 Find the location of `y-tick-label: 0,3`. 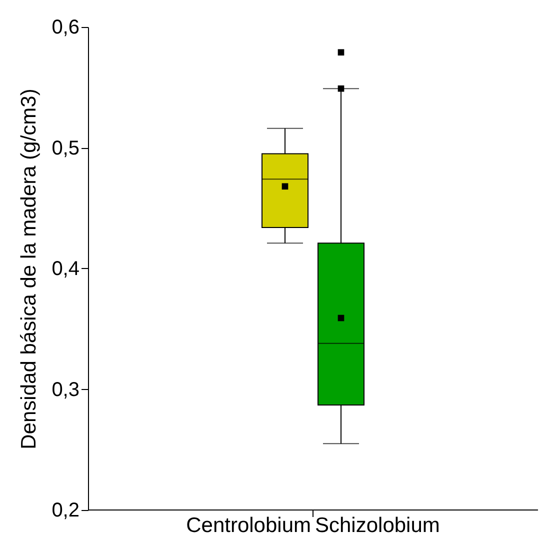

y-tick-label: 0,3 is located at coordinates (66, 389).